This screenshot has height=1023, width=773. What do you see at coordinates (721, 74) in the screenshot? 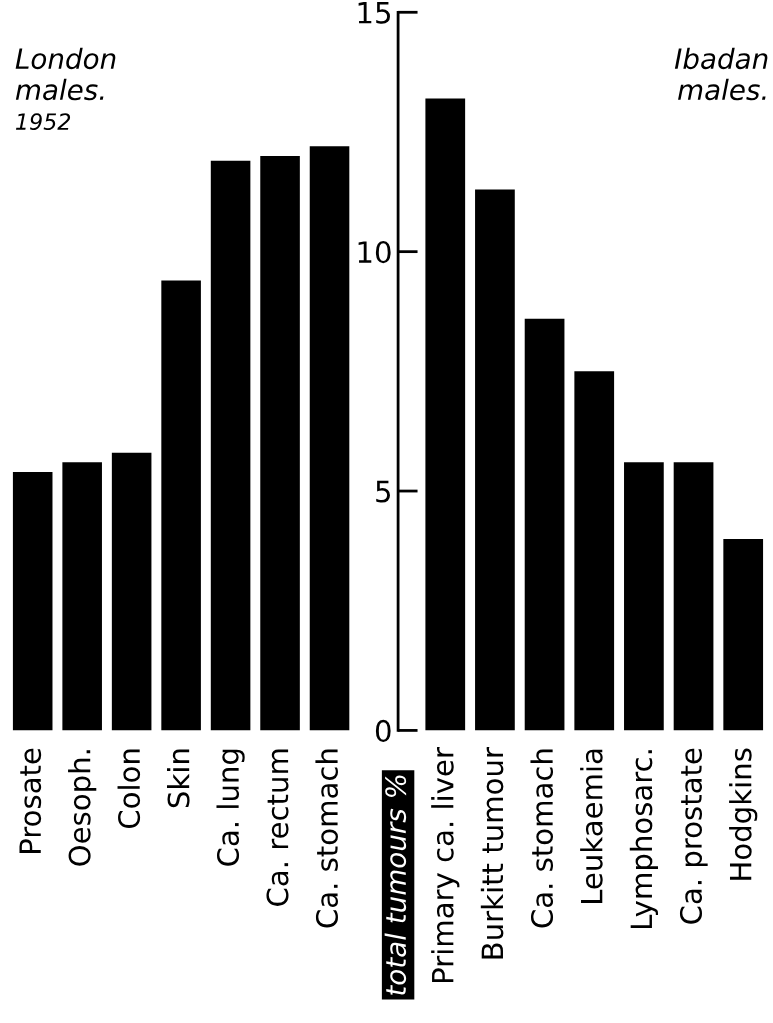
I see `text: Ibadan males.` at bounding box center [721, 74].